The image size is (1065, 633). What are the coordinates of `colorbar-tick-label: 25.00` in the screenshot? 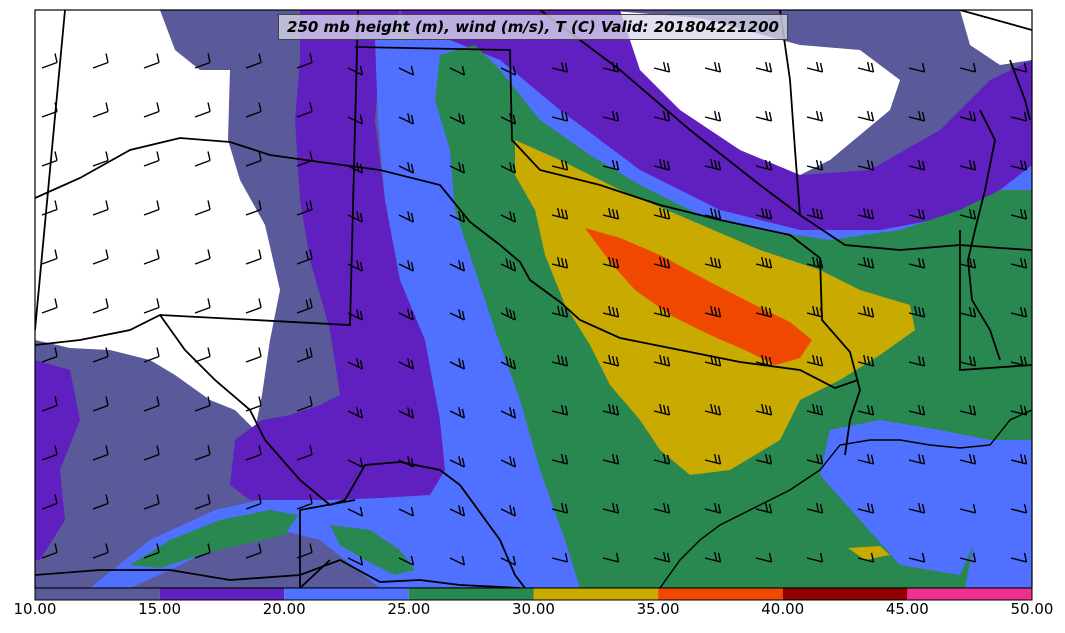 It's located at (409, 609).